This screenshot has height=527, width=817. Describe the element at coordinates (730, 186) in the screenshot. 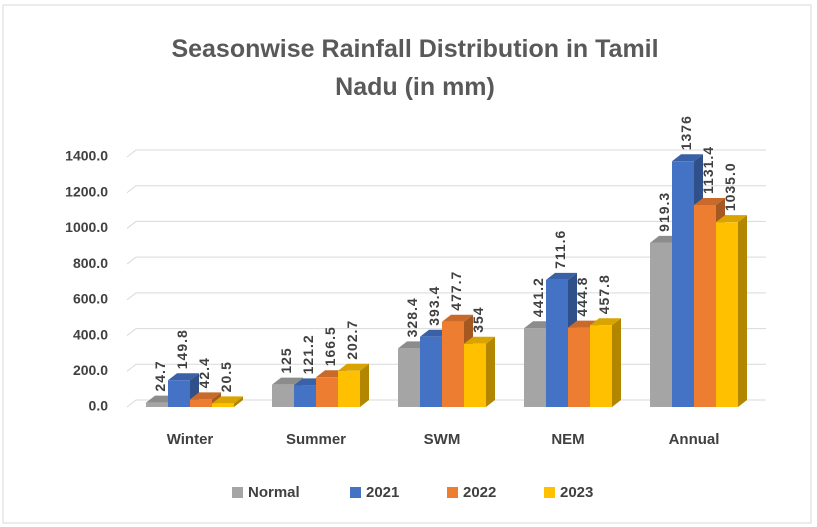

I see `data-label: 1035.0` at that location.